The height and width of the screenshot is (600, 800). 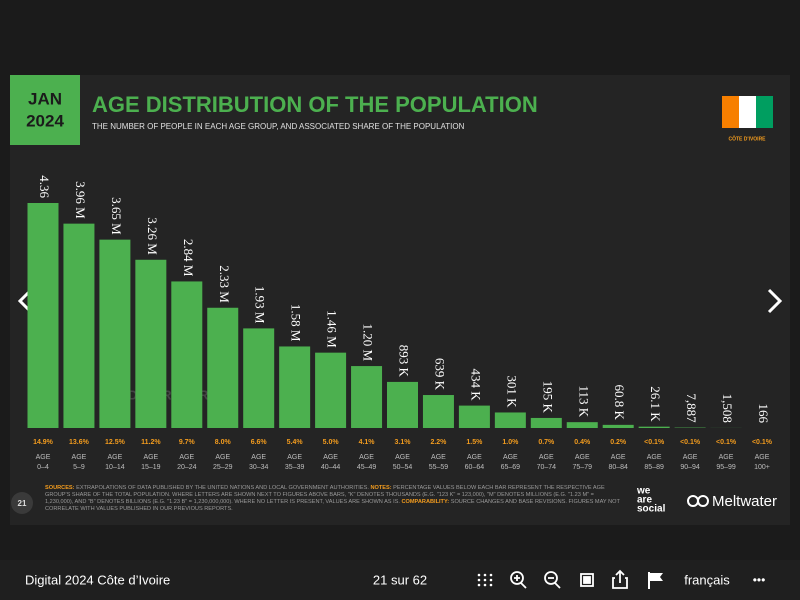 I want to click on share-label: 1.5%, so click(x=474, y=442).